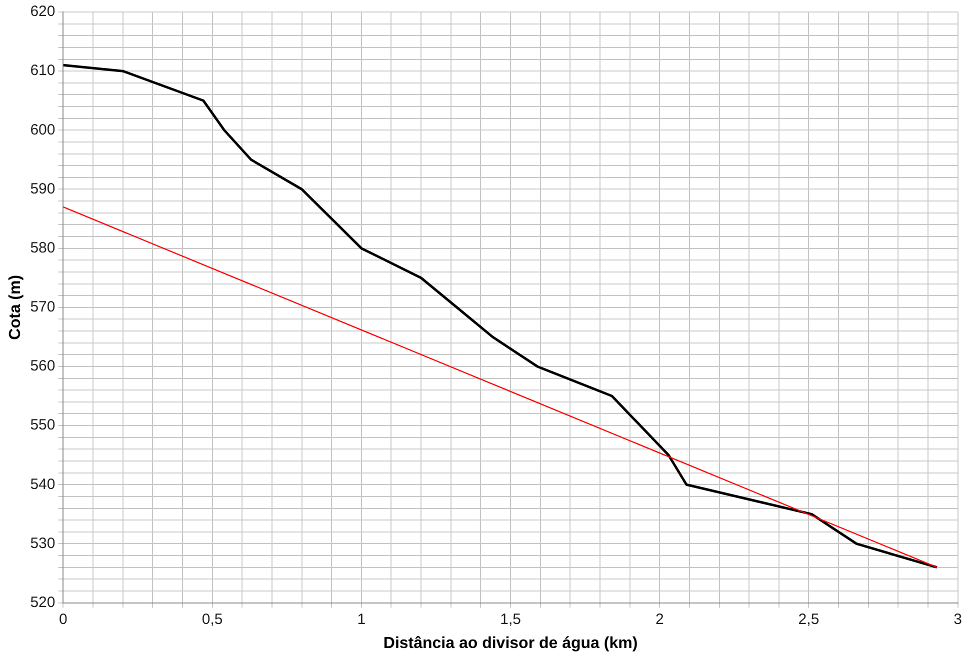 Image resolution: width=965 pixels, height=655 pixels. I want to click on x-tick-label: 2, so click(659, 619).